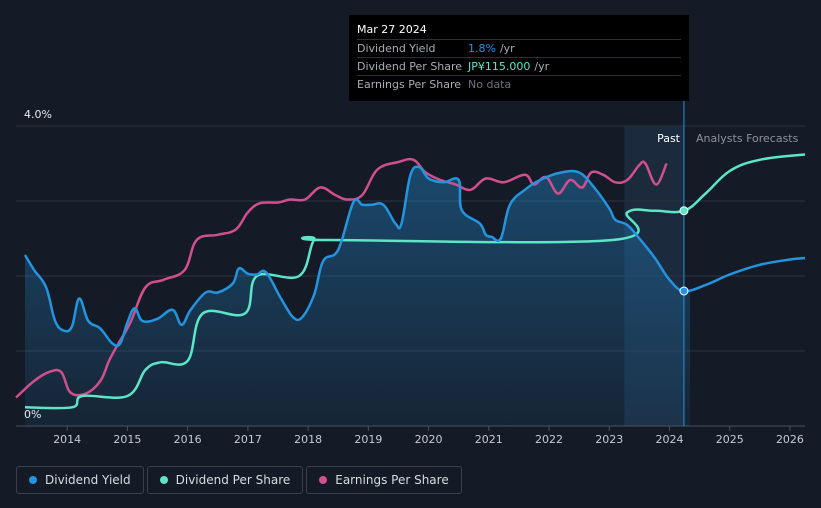 The height and width of the screenshot is (508, 821). What do you see at coordinates (491, 48) in the screenshot?
I see `tooltip-row-value: 1.8%/yr` at bounding box center [491, 48].